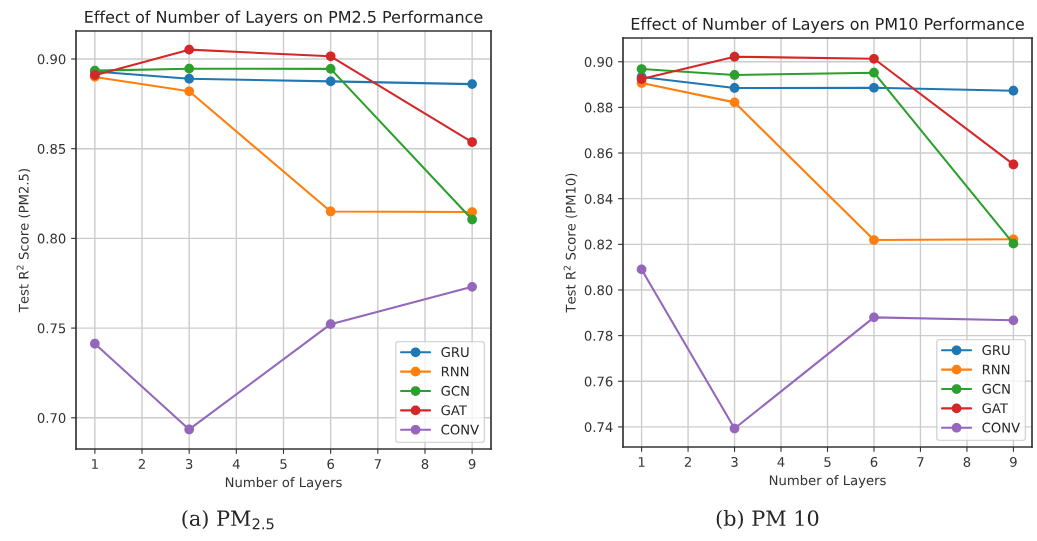  Describe the element at coordinates (598, 381) in the screenshot. I see `y-tick-label: 0.76` at that location.